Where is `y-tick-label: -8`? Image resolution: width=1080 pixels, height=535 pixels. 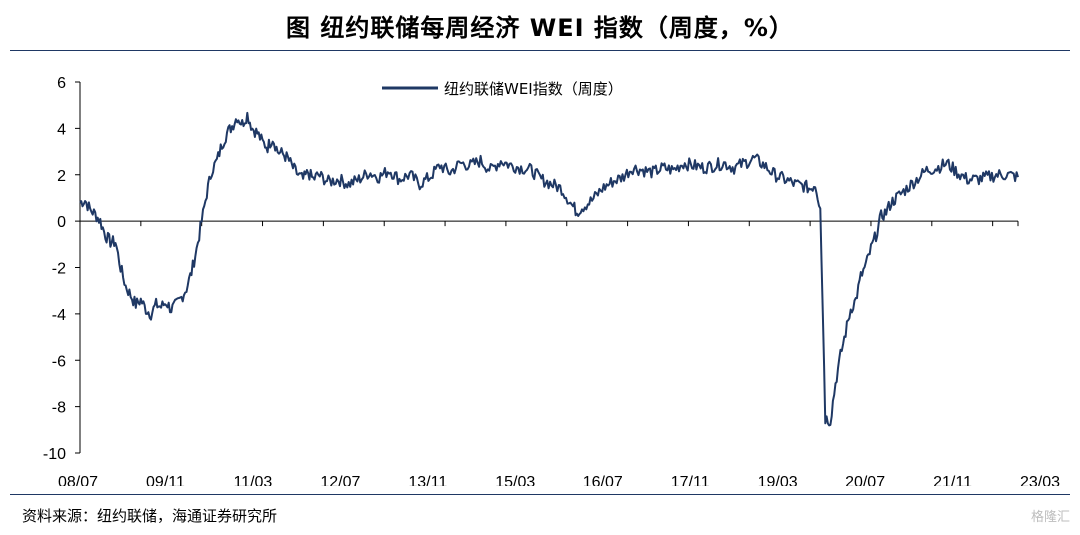
y-tick-label: -8 is located at coordinates (59, 408).